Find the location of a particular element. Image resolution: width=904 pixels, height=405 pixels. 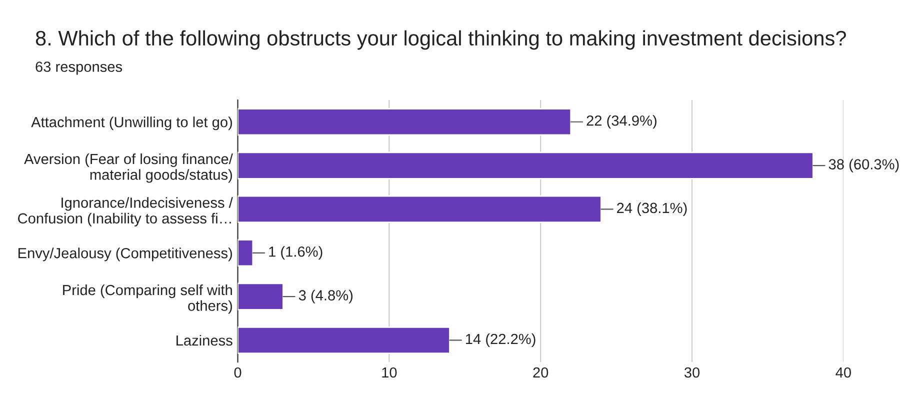

chart-title: 8. Which of the following obstructs your logical thinking to making investment decisions? is located at coordinates (441, 40).